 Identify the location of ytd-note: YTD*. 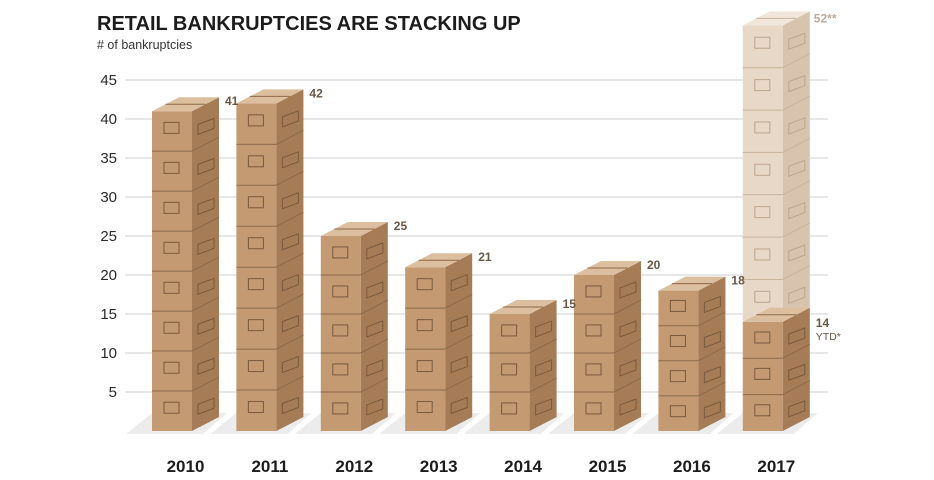
(828, 337).